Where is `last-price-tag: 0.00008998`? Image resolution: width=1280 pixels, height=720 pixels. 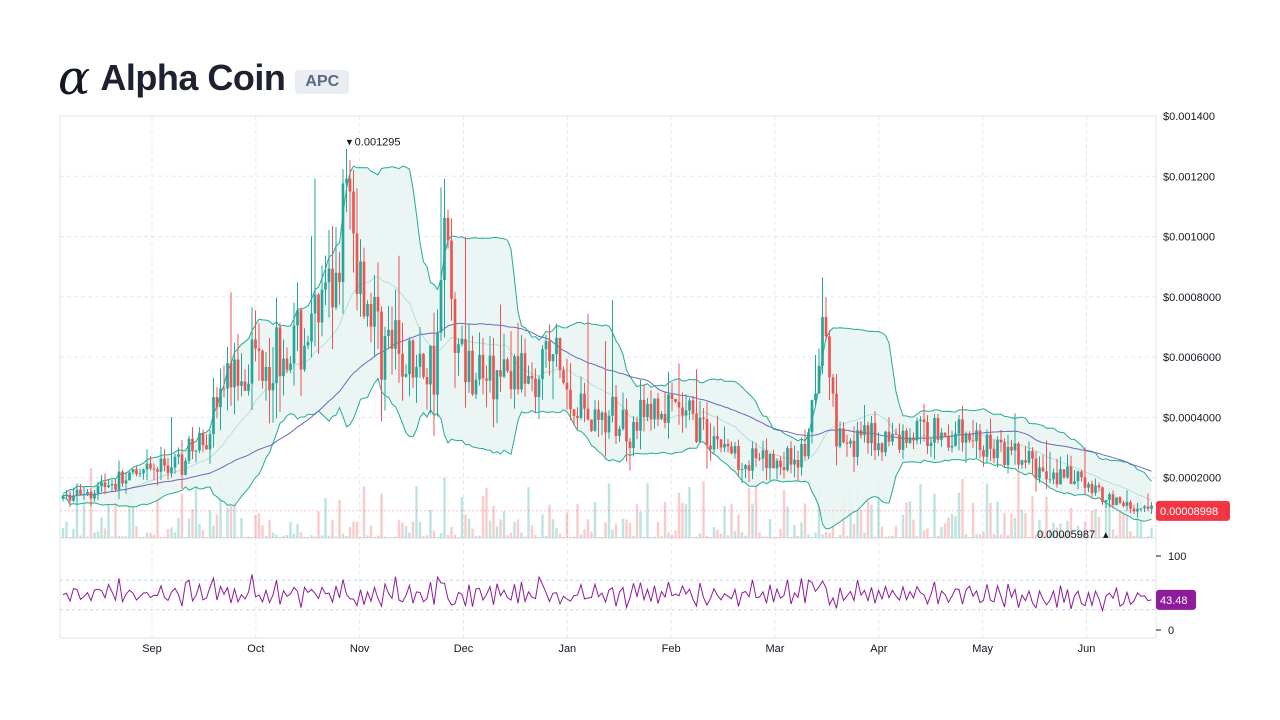 last-price-tag: 0.00008998 is located at coordinates (1193, 510).